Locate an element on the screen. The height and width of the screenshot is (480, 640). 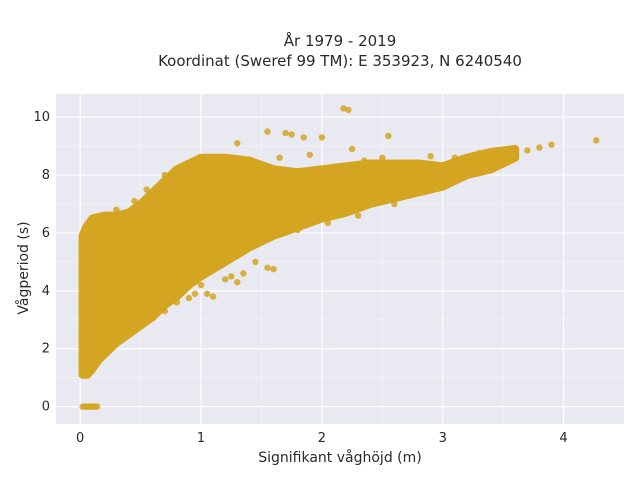
x-axis-label: Signifikant våghöjd (m) is located at coordinates (339, 457).